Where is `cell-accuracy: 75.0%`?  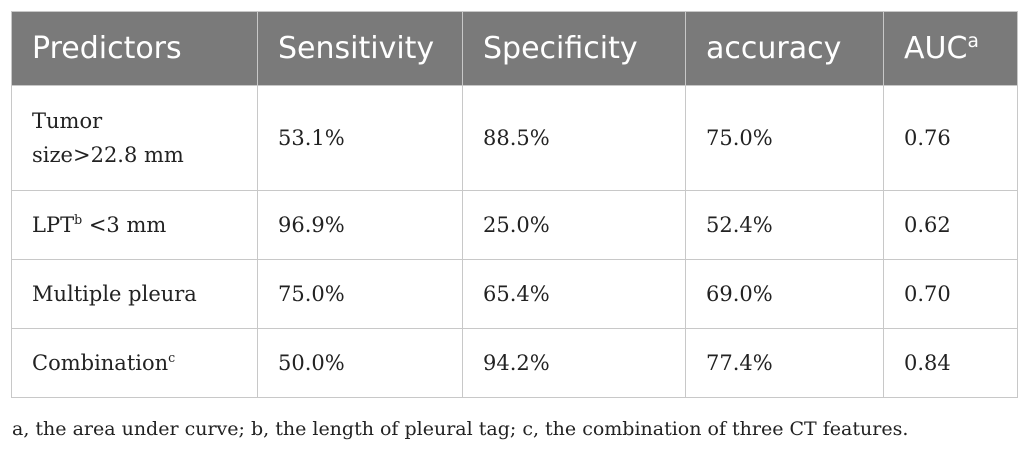 cell-accuracy: 75.0% is located at coordinates (784, 138).